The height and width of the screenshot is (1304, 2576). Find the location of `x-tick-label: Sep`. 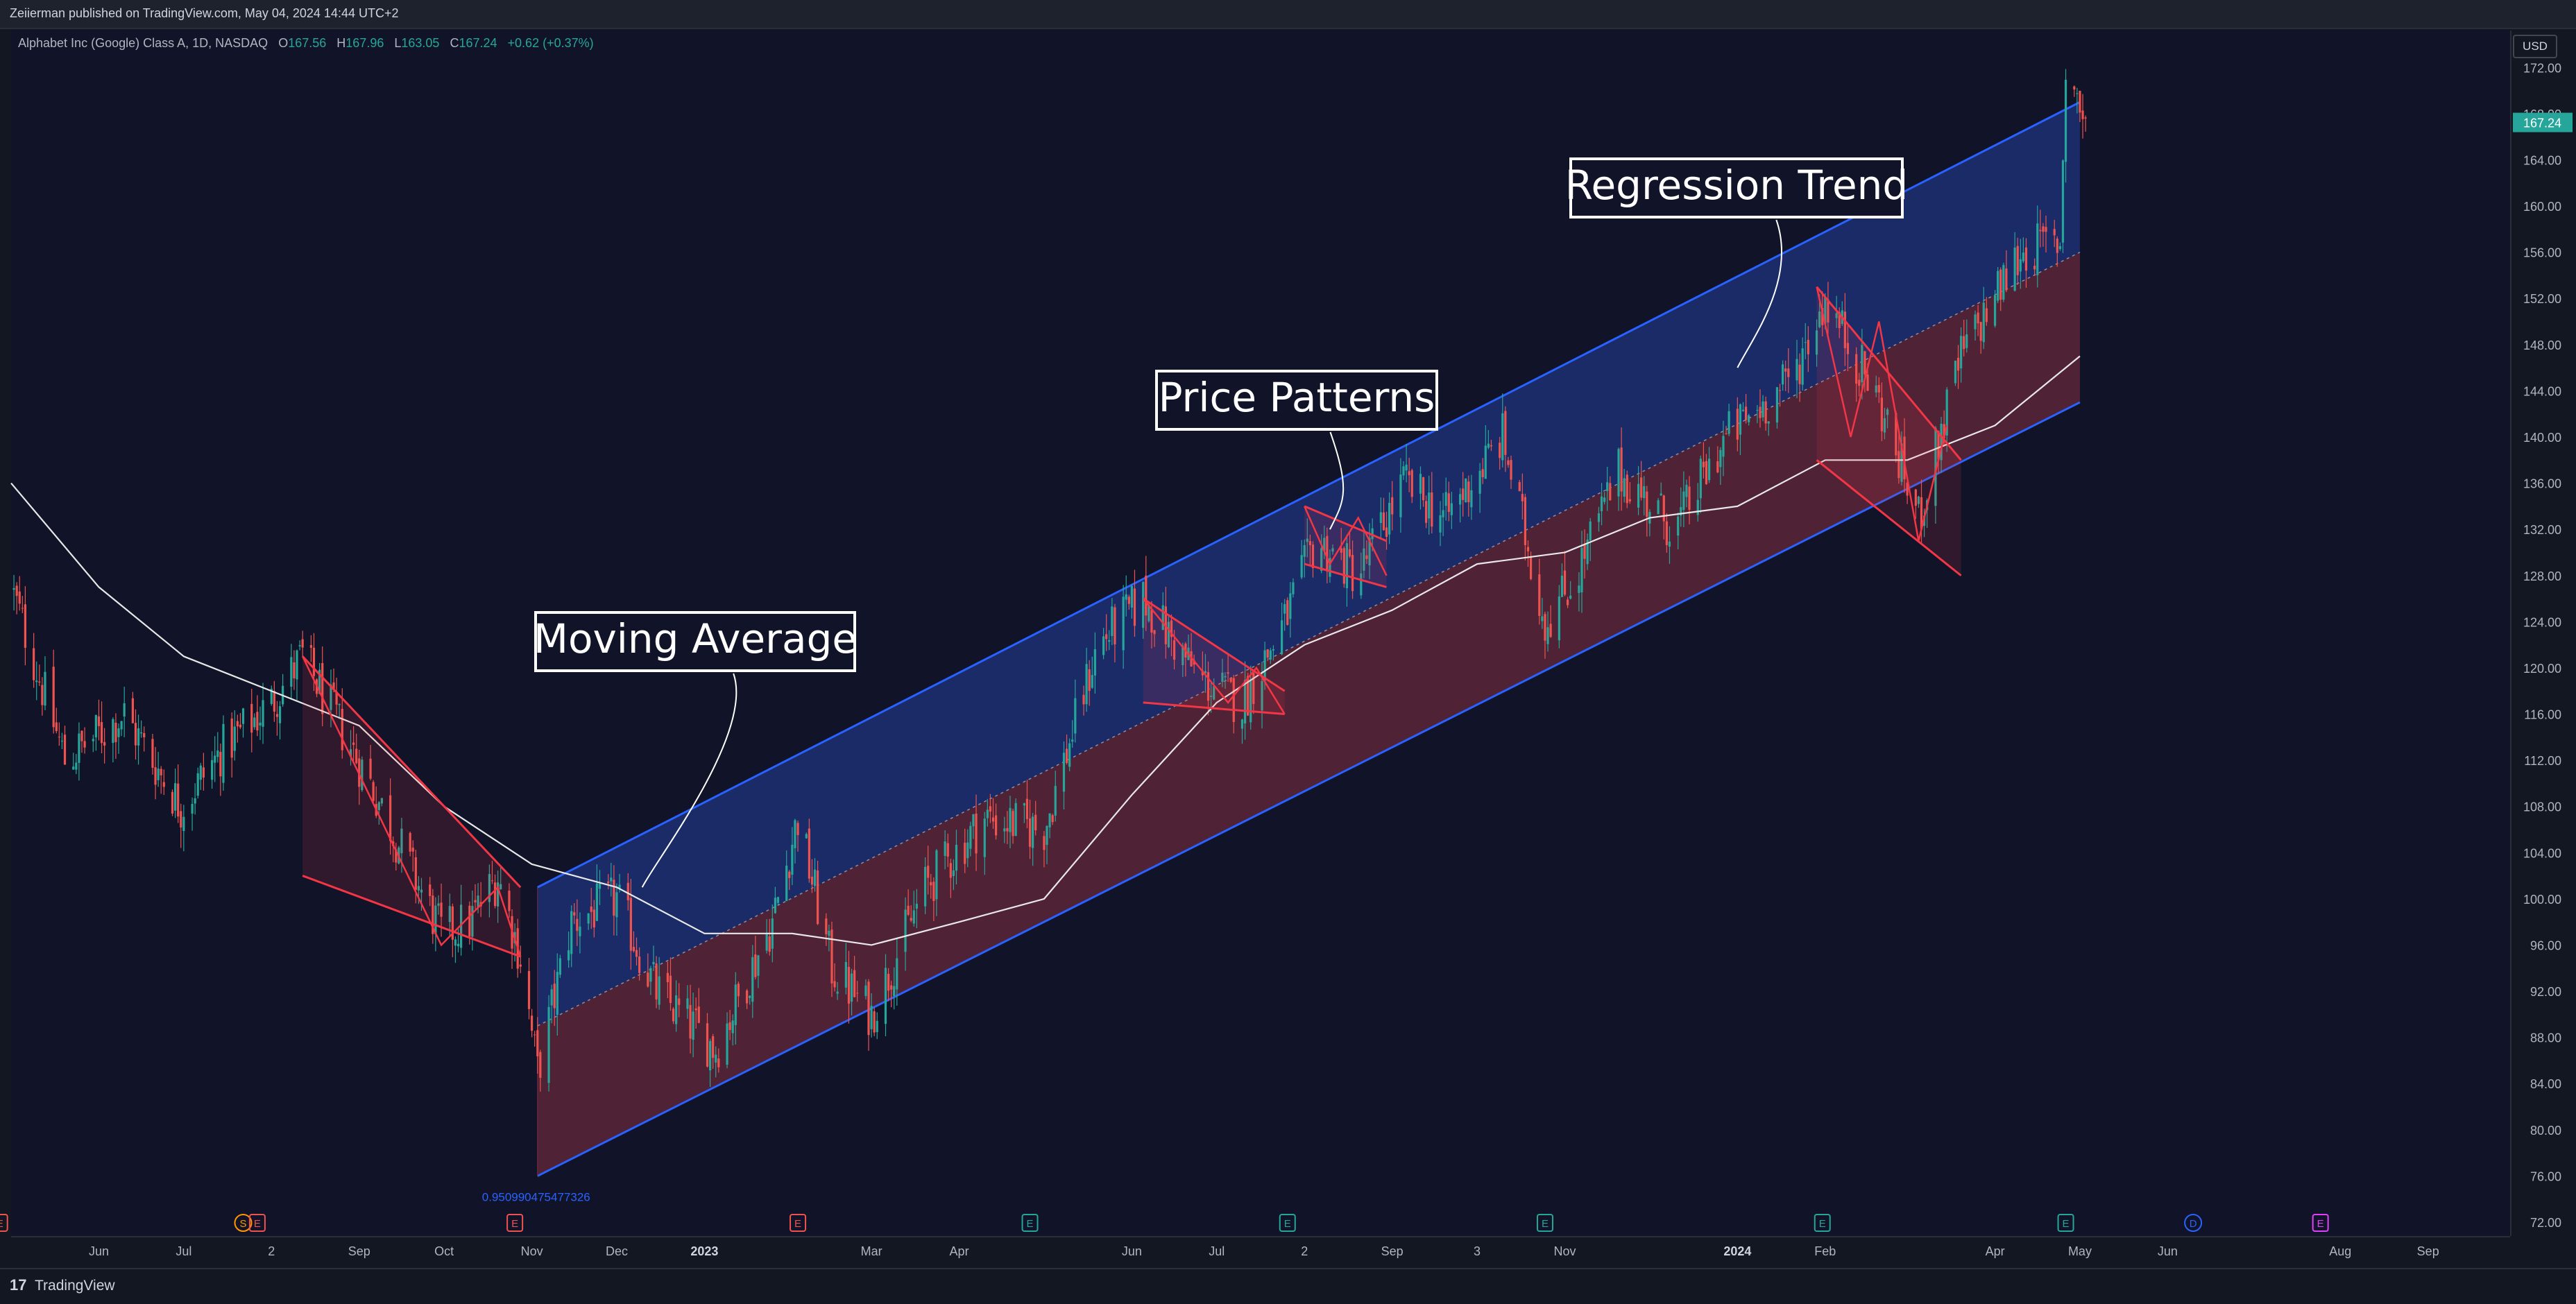

x-tick-label: Sep is located at coordinates (359, 1251).